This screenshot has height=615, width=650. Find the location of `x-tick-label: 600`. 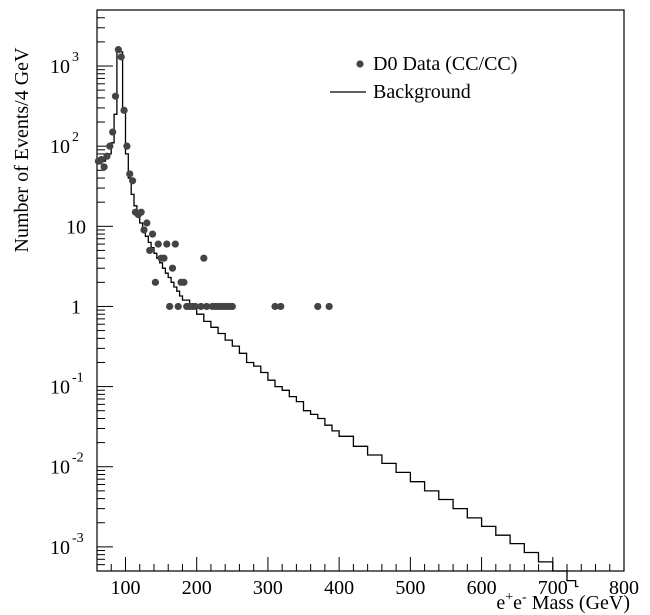

x-tick-label: 600 is located at coordinates (482, 588).